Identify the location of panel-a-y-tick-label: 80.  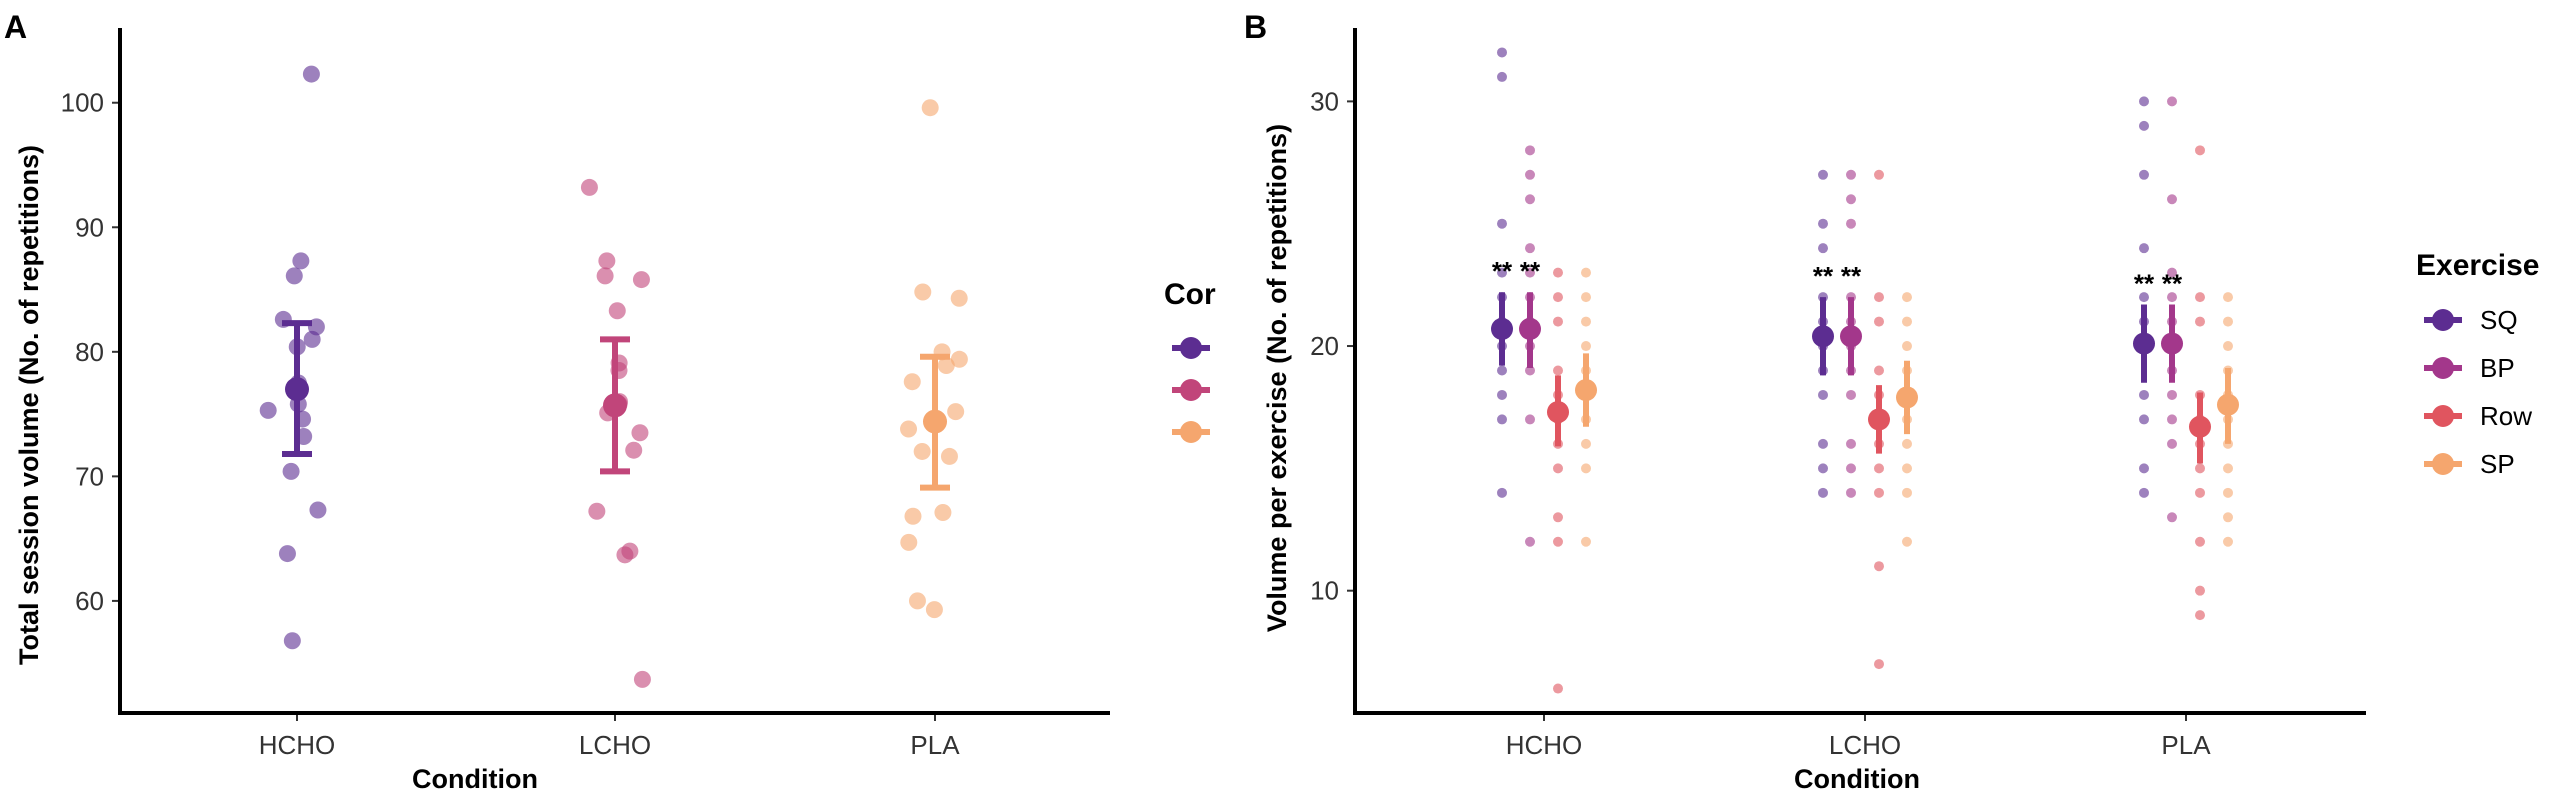
(89, 352).